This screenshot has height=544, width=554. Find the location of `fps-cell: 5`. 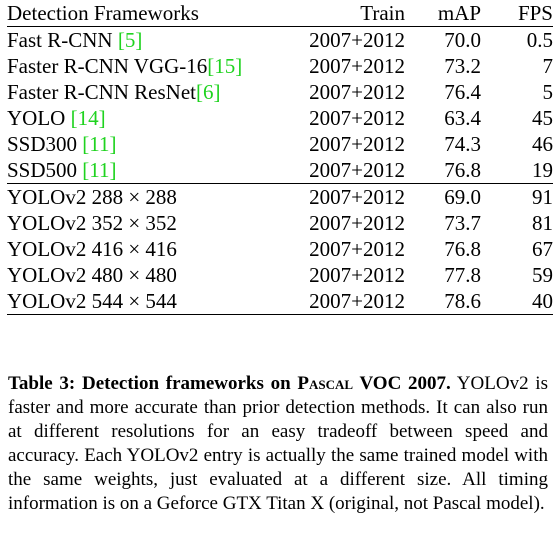

fps-cell: 5 is located at coordinates (548, 92).